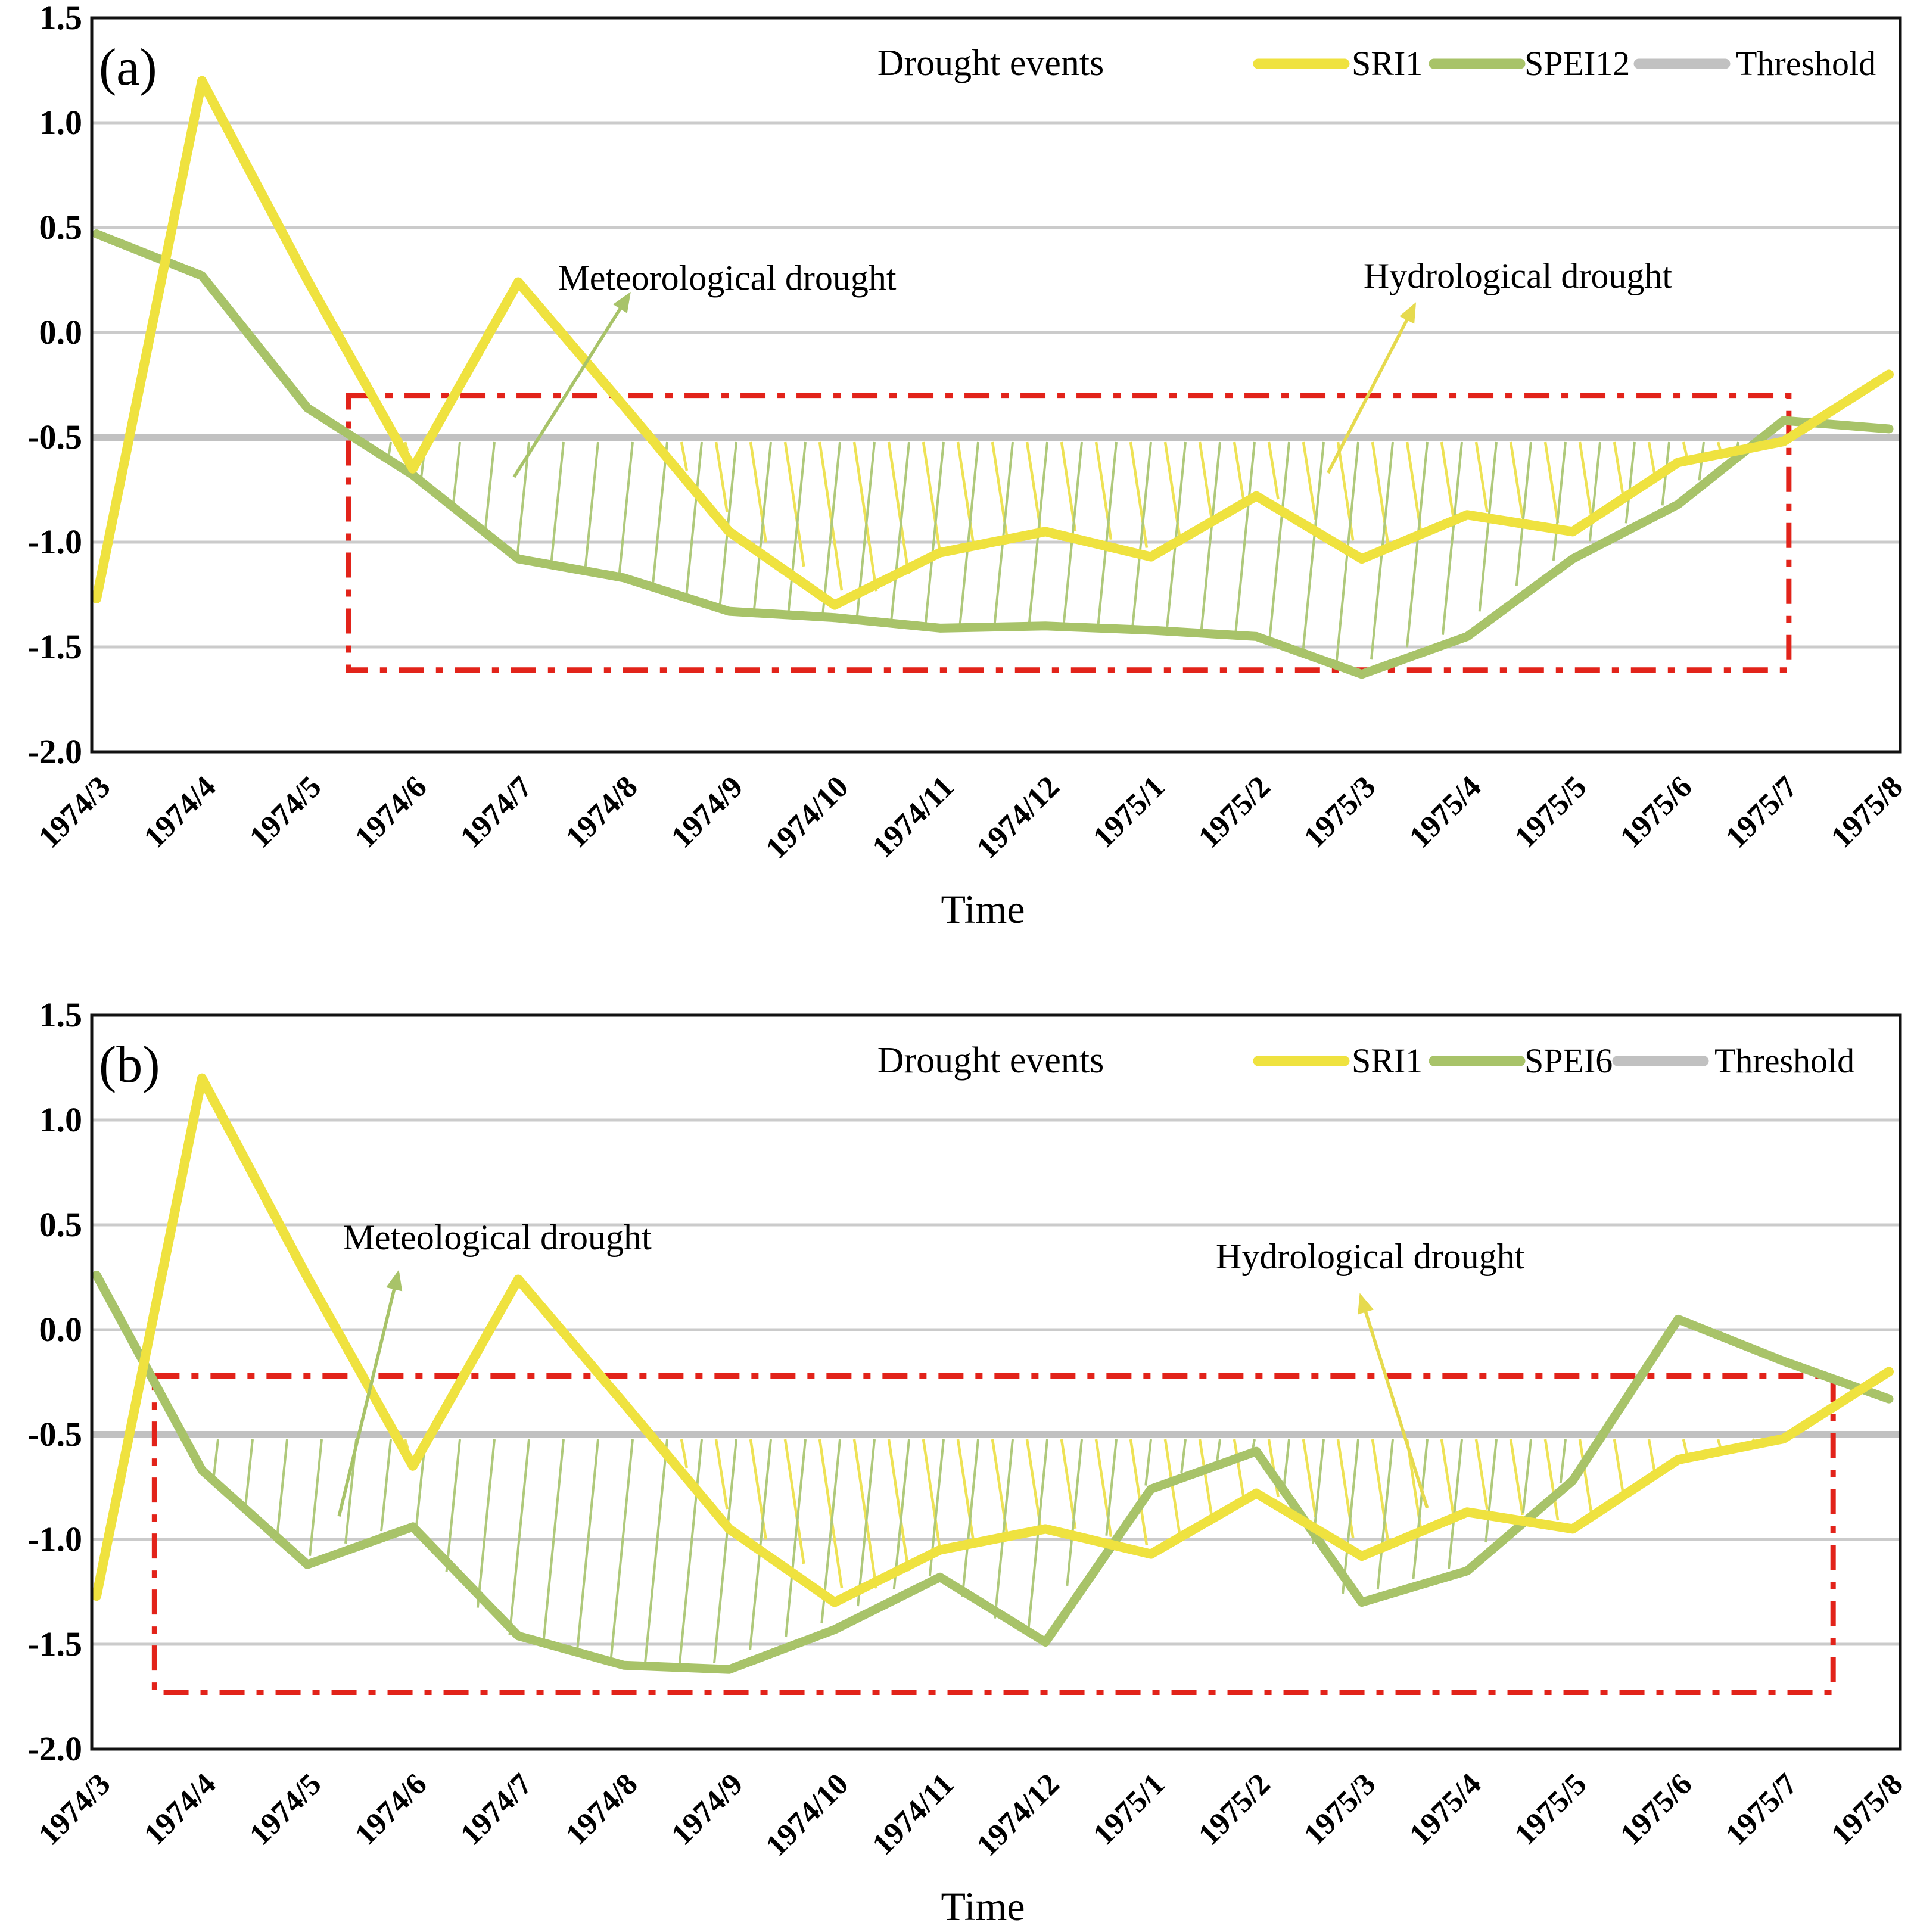 The width and height of the screenshot is (1914, 1932). I want to click on x-tick-label: 1975/4, so click(1445, 812).